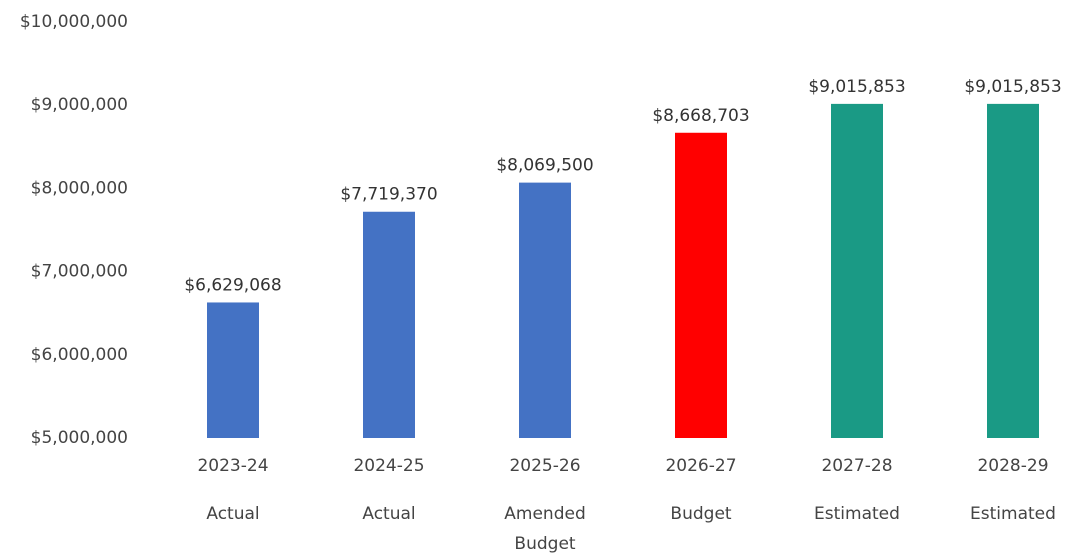  What do you see at coordinates (79, 105) in the screenshot?
I see `y-tick-label: $9,000,000` at bounding box center [79, 105].